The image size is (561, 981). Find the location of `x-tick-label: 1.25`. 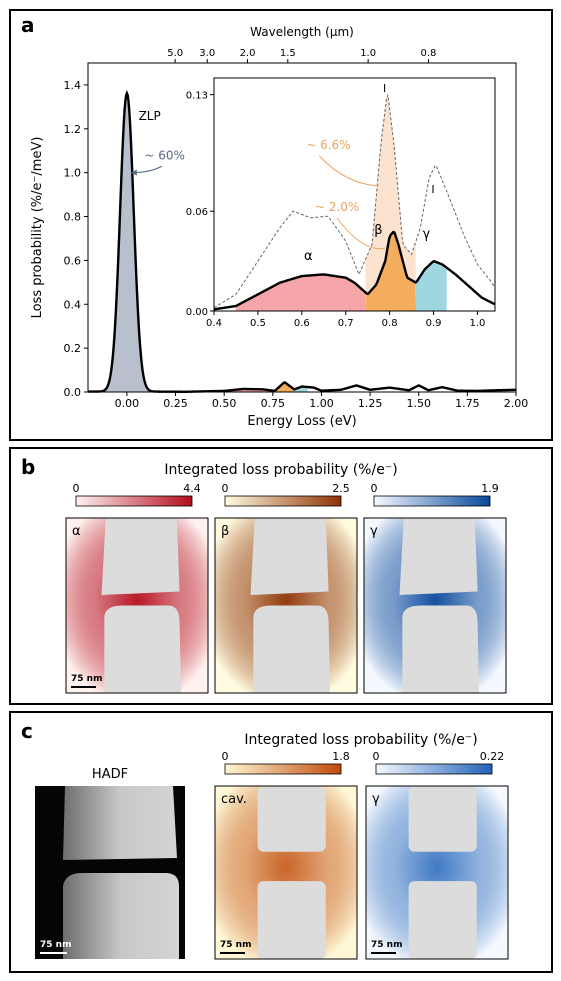

x-tick-label: 1.25 is located at coordinates (370, 403).